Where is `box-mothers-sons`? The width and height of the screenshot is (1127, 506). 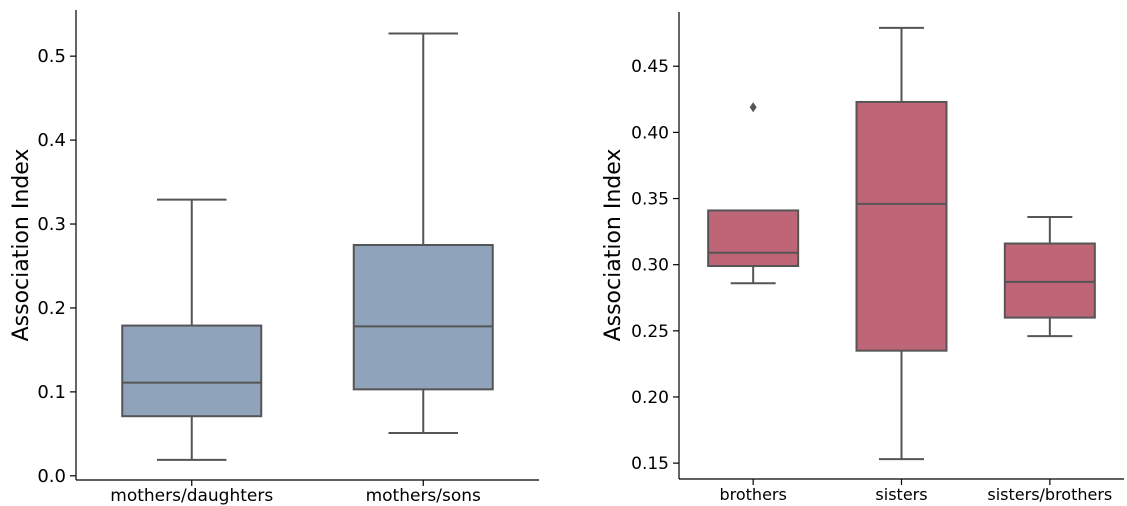 box-mothers-sons is located at coordinates (423, 317).